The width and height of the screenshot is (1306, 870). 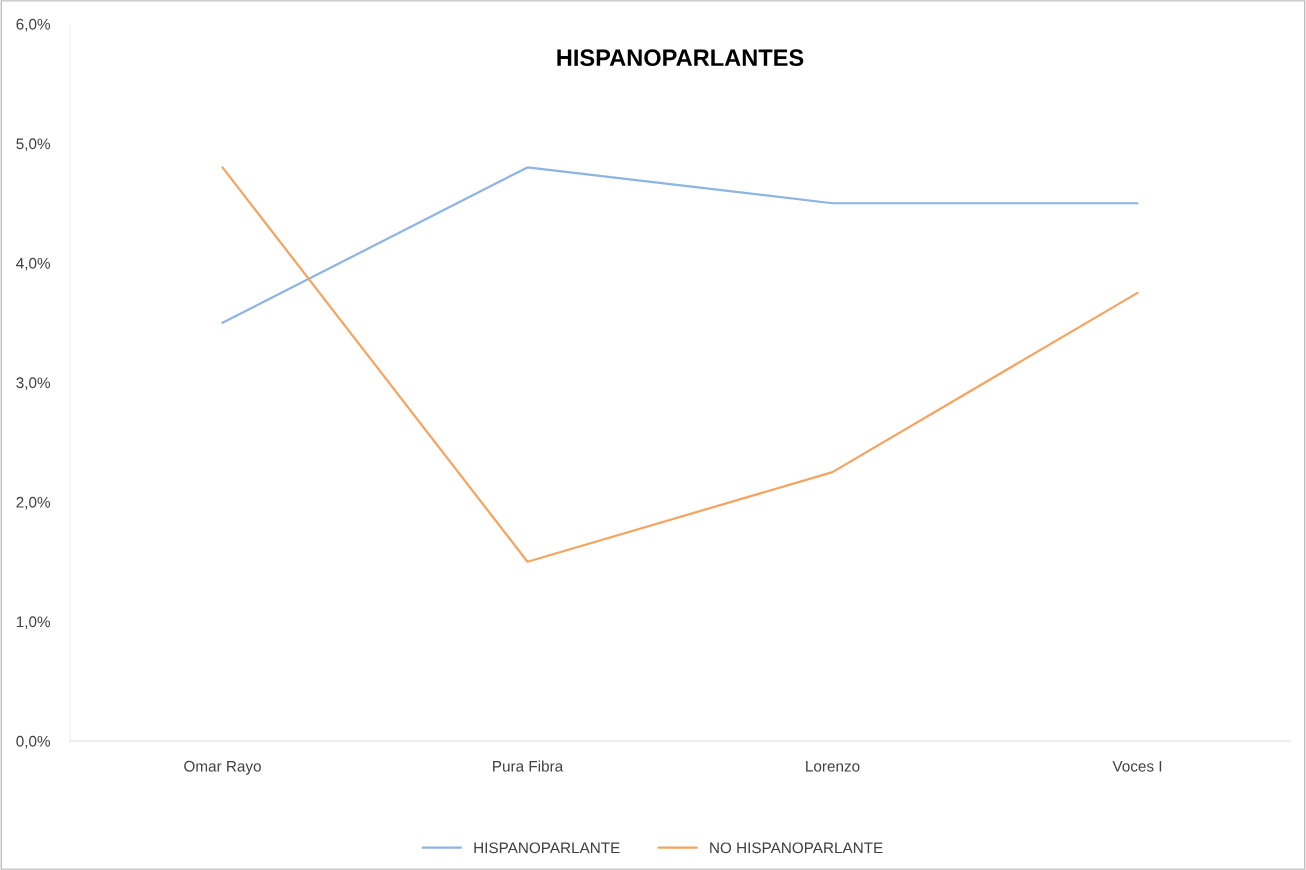 What do you see at coordinates (33, 742) in the screenshot?
I see `y-tick-label: 0,0%` at bounding box center [33, 742].